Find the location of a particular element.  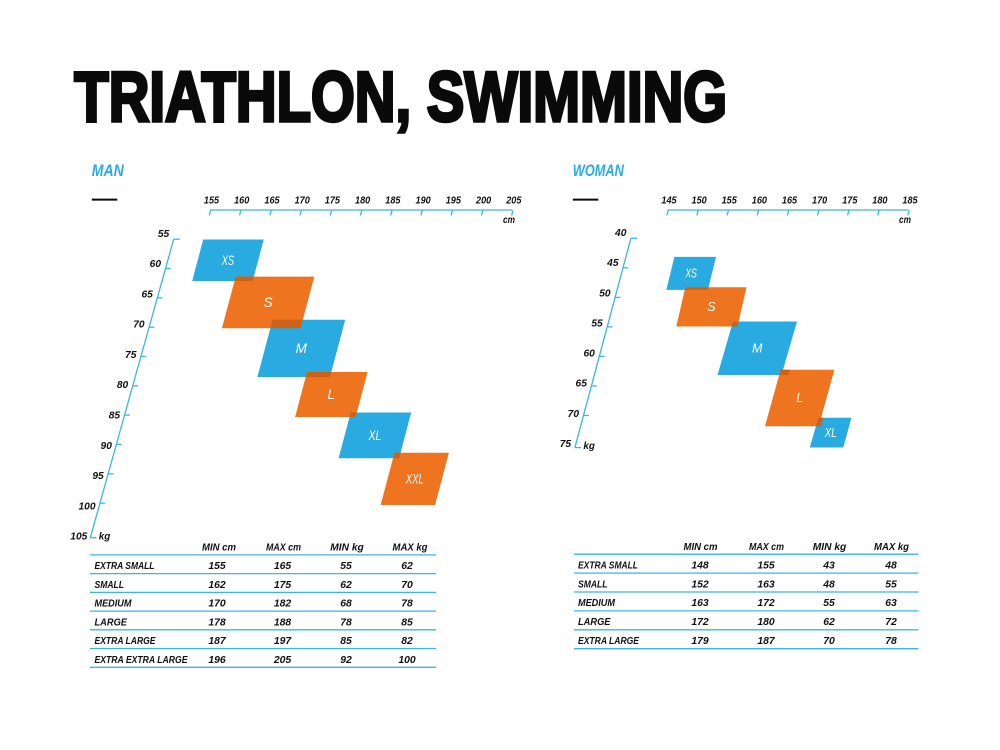

svg-text: 200 is located at coordinates (483, 201).